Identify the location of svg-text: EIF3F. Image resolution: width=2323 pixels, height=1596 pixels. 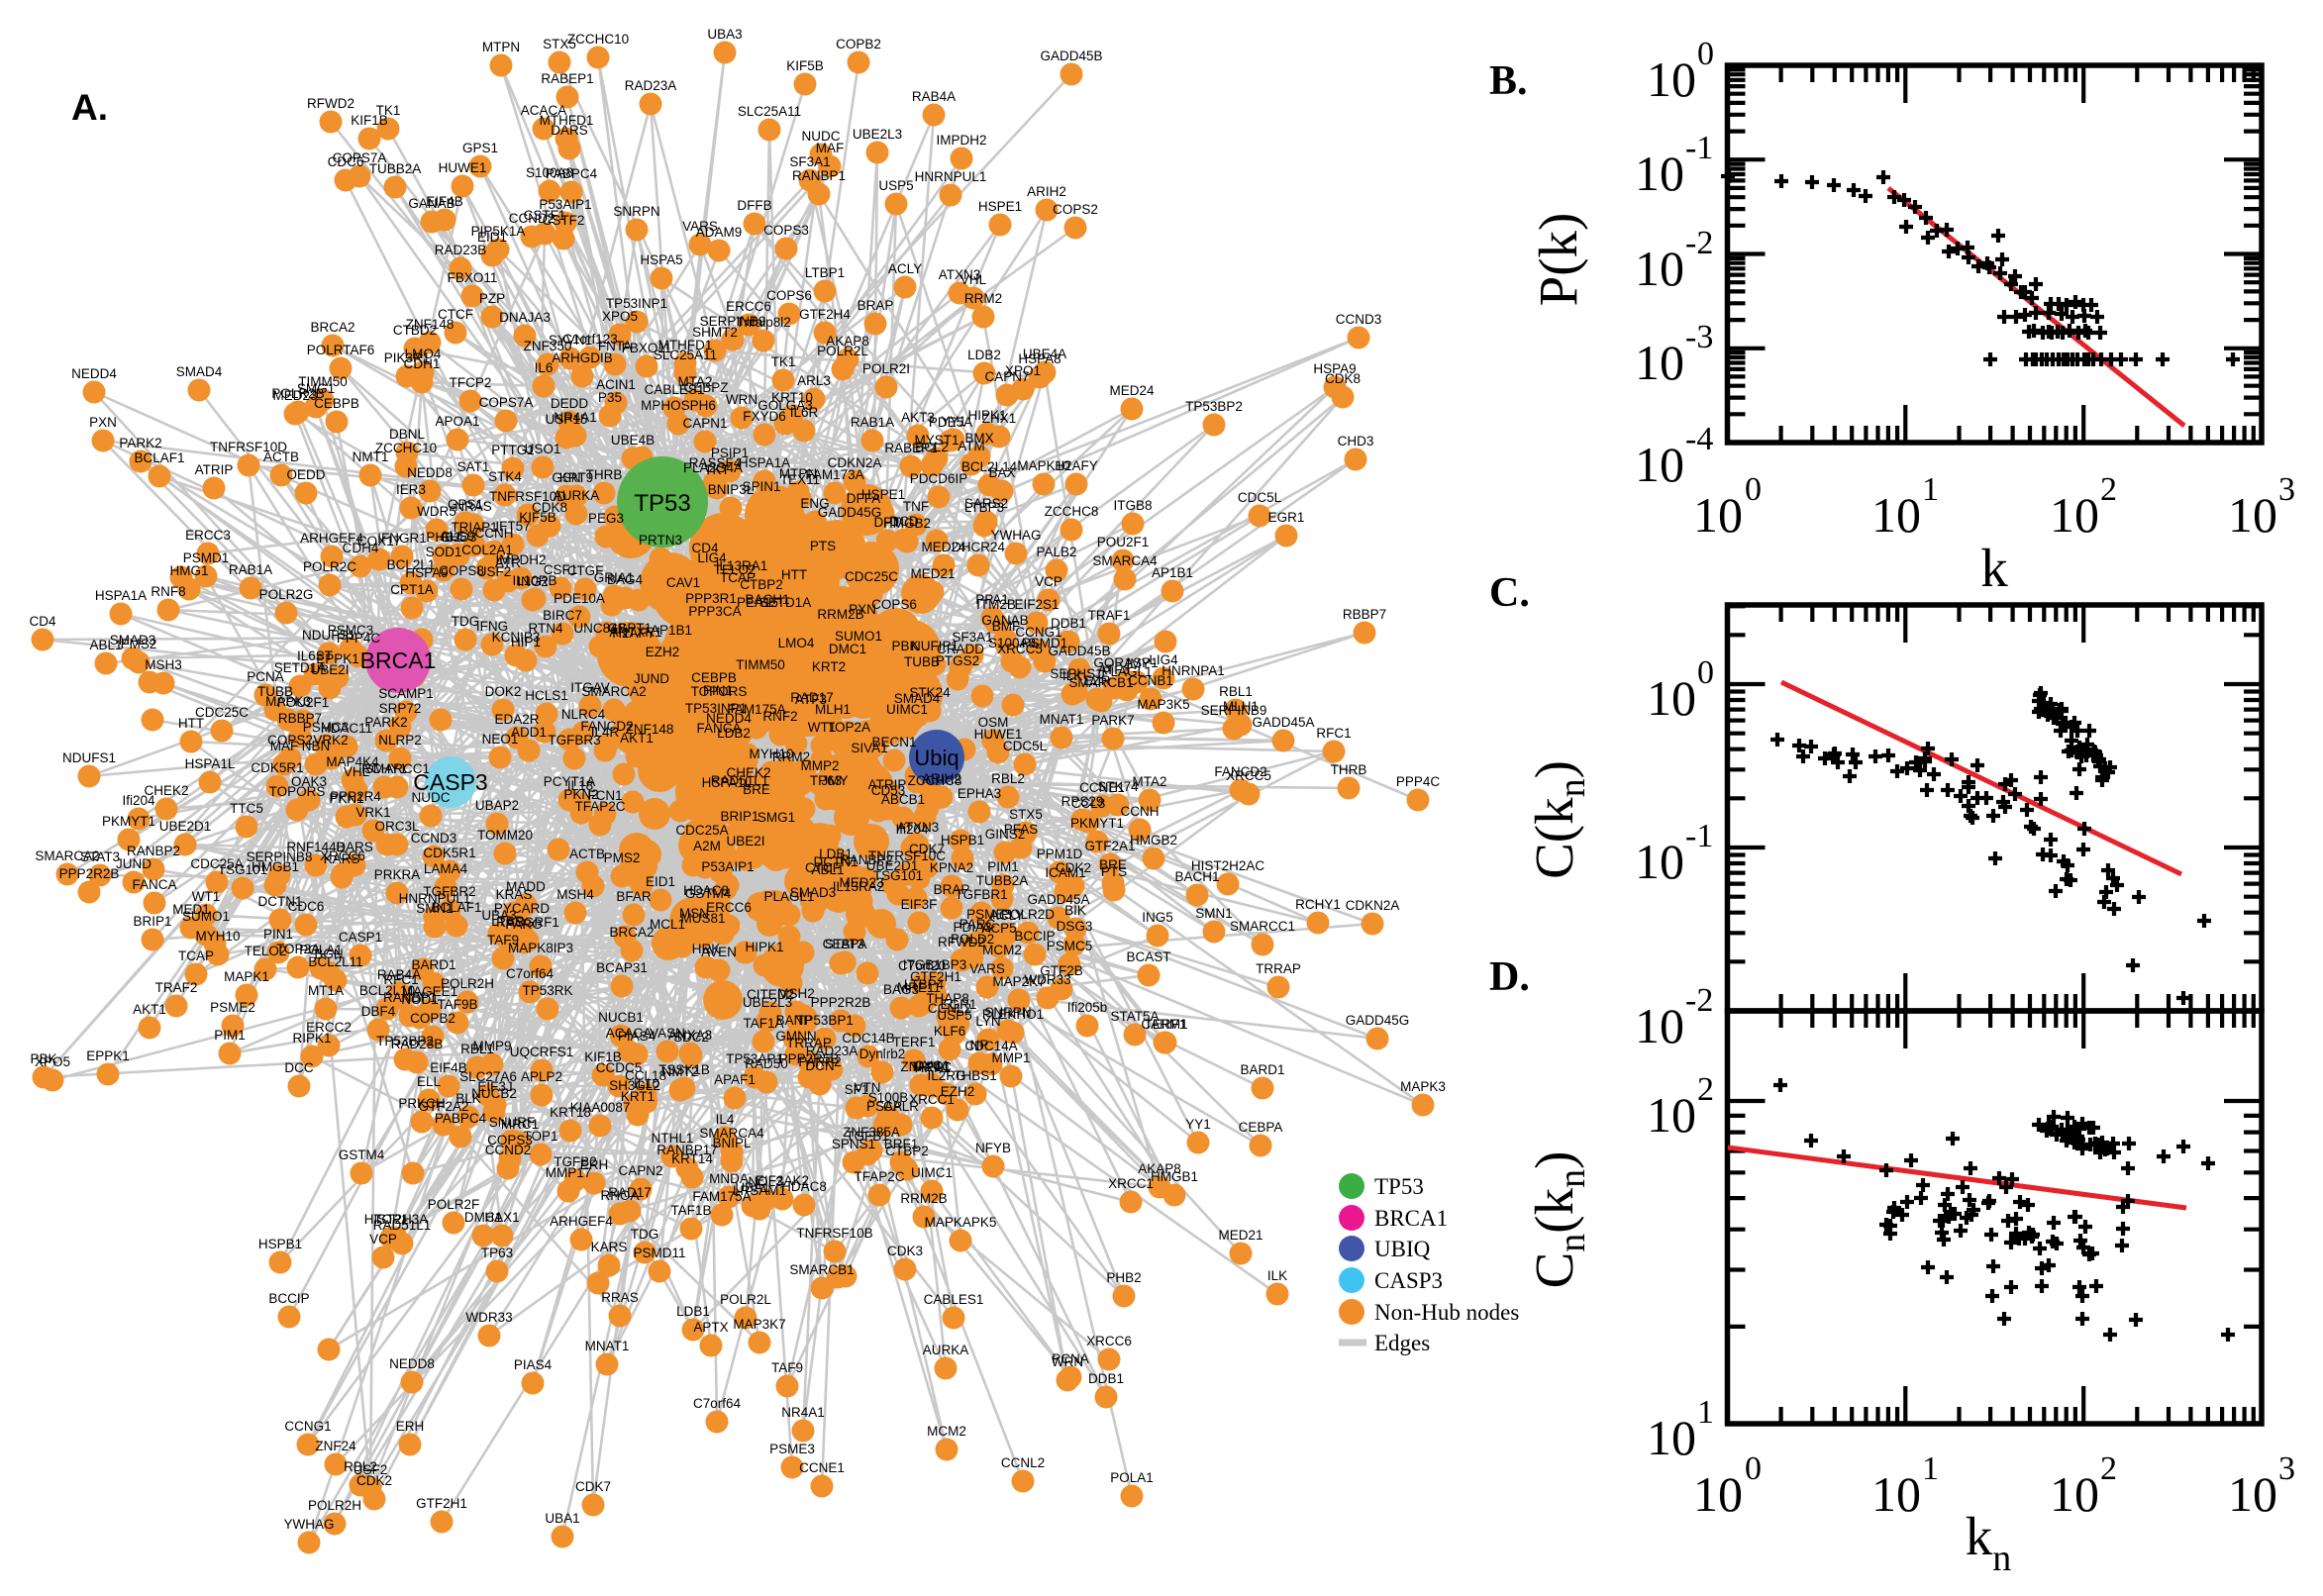
(919, 904).